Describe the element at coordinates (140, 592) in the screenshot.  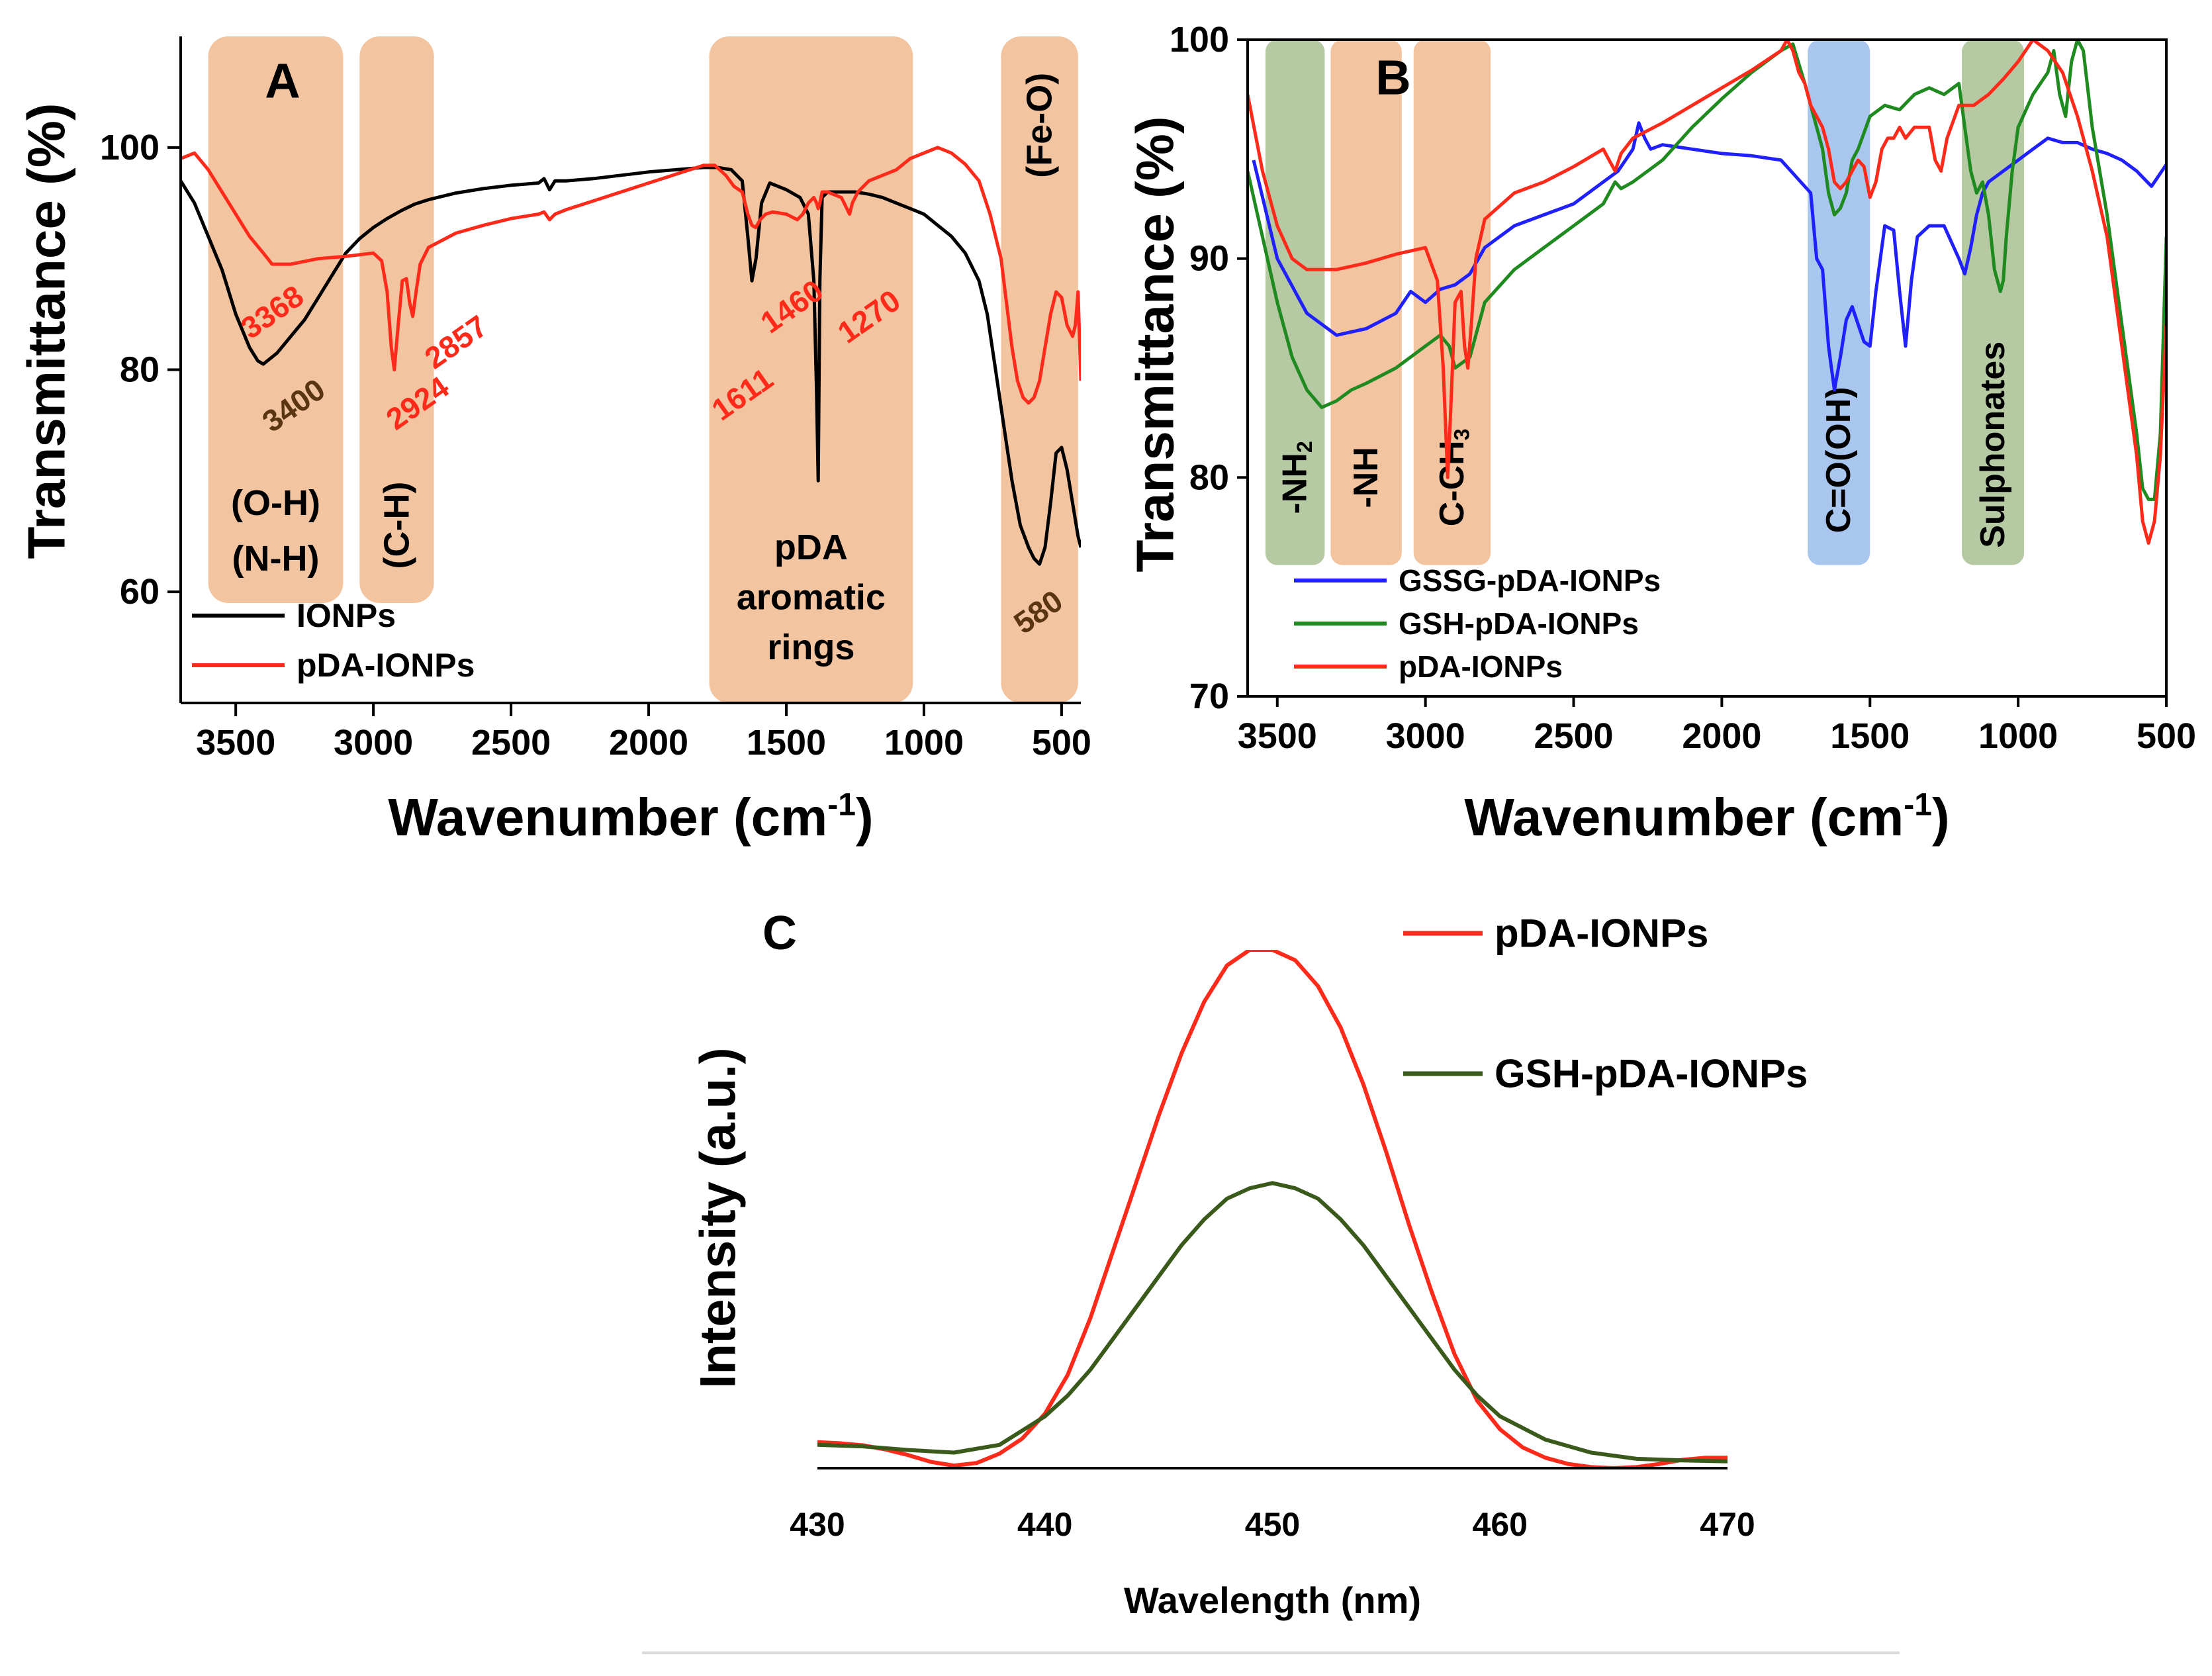
I see `y-tick-label-0: 60` at that location.